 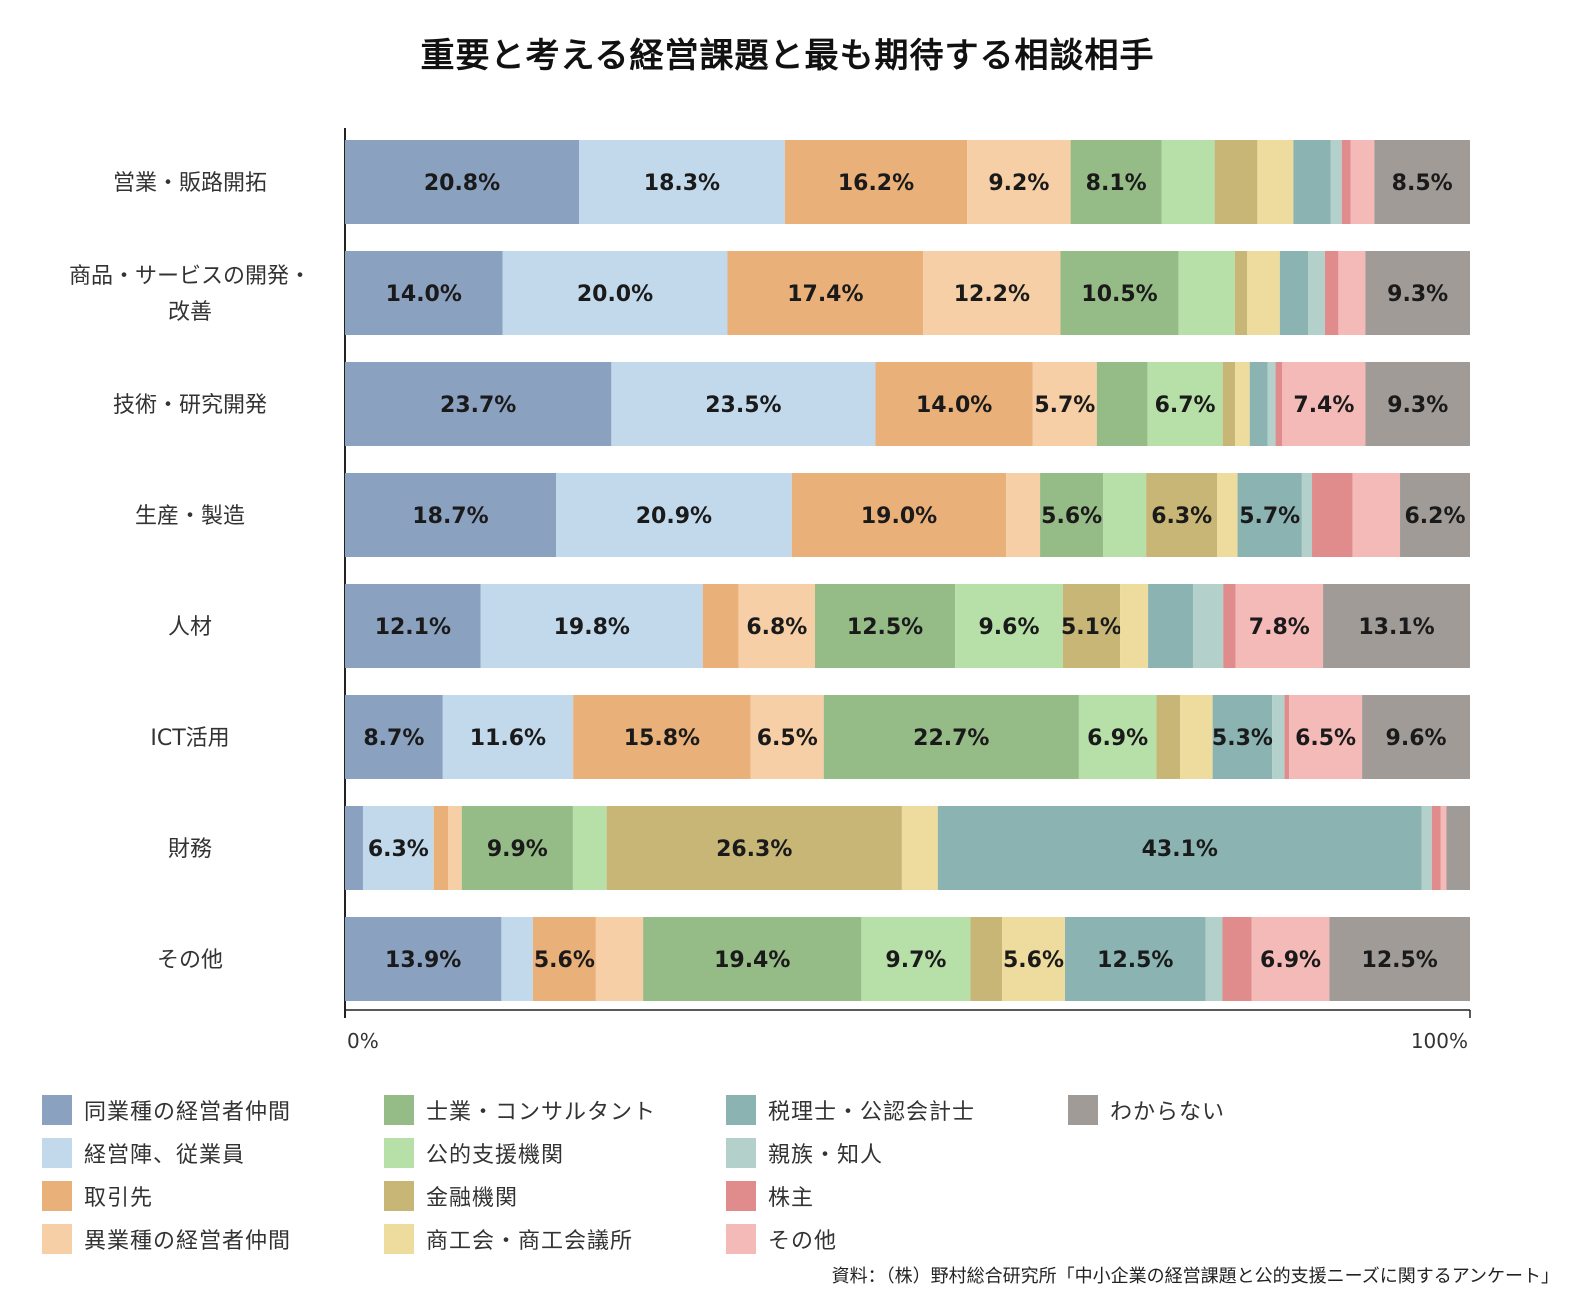 What do you see at coordinates (872, 1112) in the screenshot?
I see `legend-label: 税理士・公認会計士` at bounding box center [872, 1112].